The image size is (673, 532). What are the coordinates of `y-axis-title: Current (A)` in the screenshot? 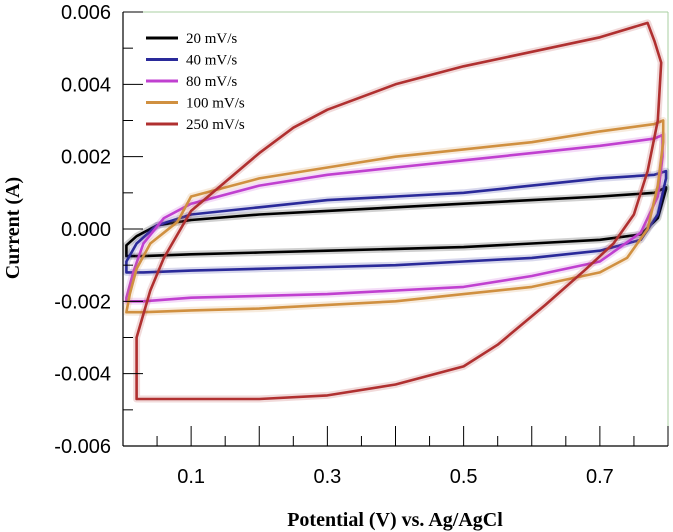 It's located at (13, 228).